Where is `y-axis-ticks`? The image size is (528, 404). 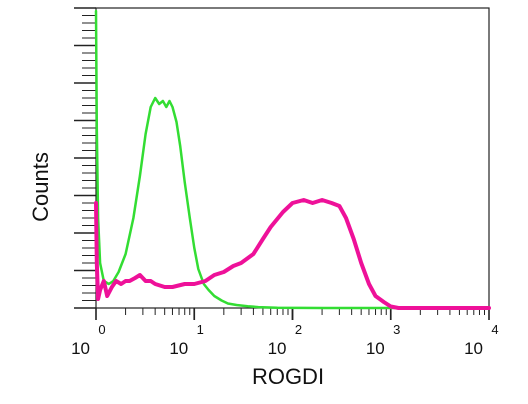 y-axis-ticks is located at coordinates (85, 158).